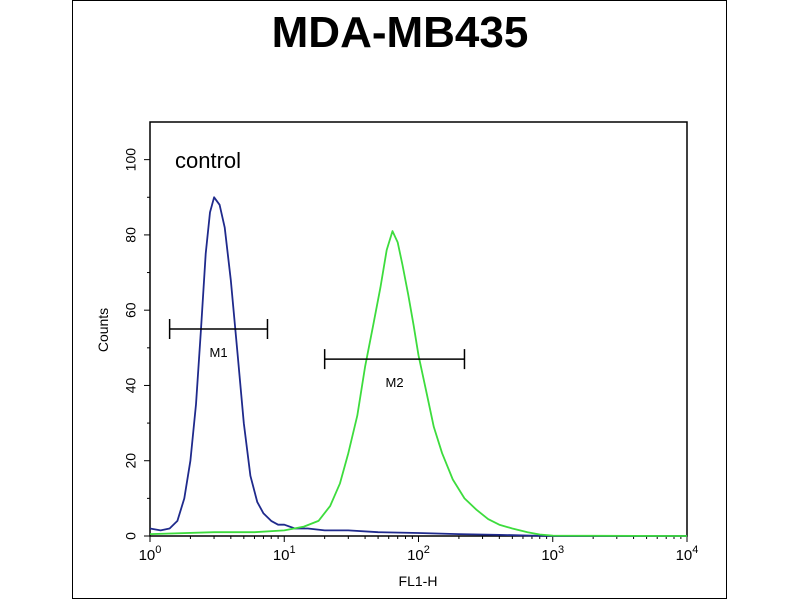 The image size is (800, 600). What do you see at coordinates (418, 581) in the screenshot?
I see `x-axis-label: FL1-H` at bounding box center [418, 581].